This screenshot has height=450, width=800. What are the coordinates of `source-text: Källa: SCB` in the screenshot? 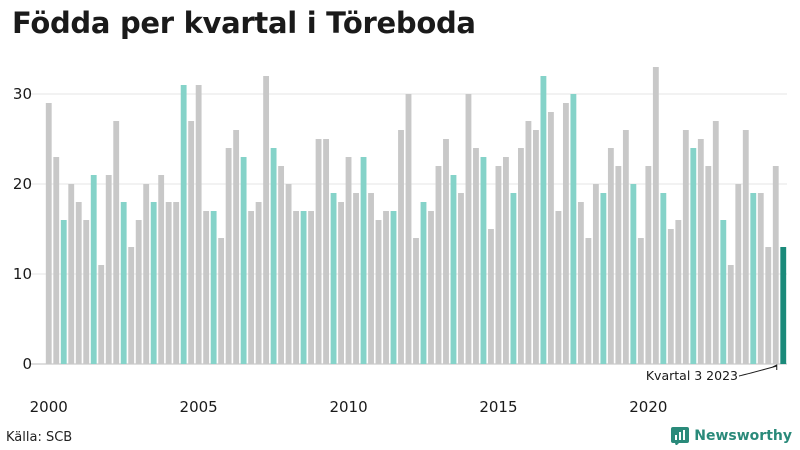 It's located at (39, 437).